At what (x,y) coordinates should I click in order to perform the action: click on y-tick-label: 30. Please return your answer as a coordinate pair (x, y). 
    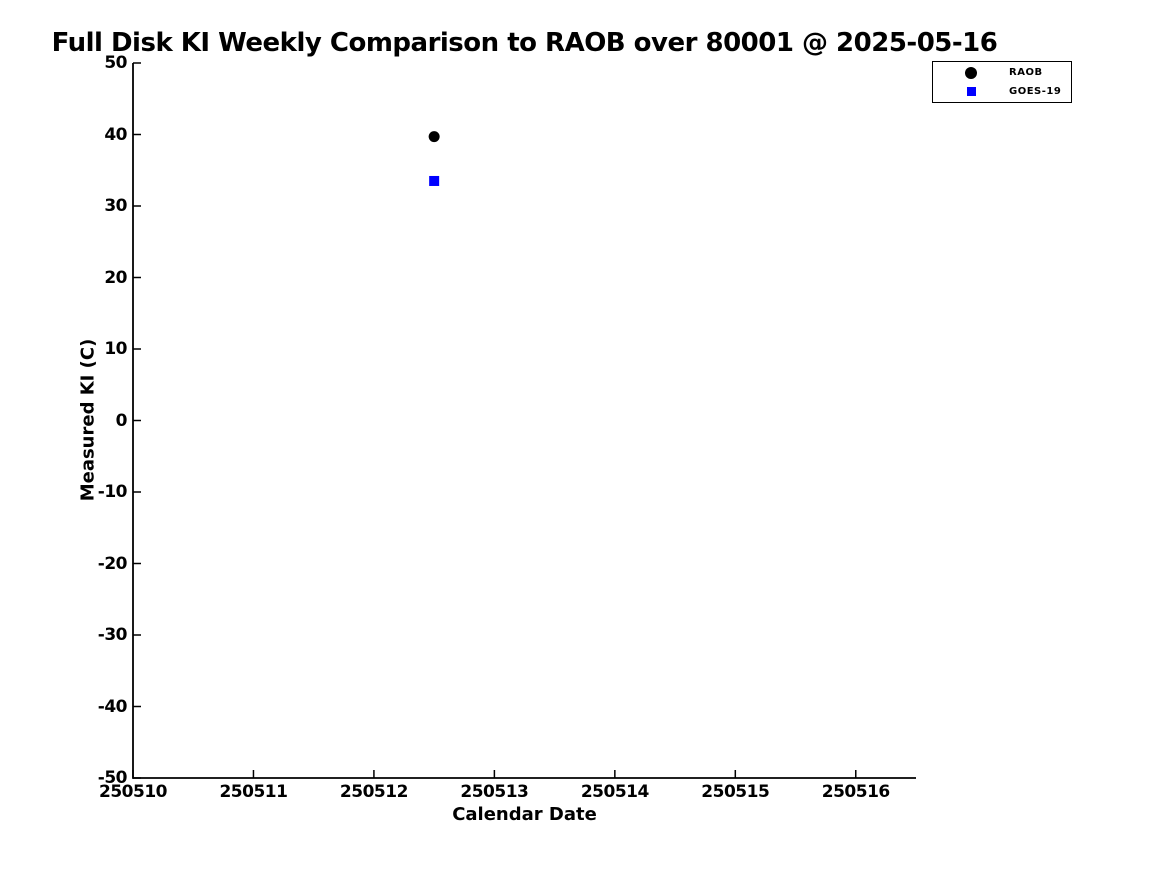
    Looking at the image, I should click on (115, 206).